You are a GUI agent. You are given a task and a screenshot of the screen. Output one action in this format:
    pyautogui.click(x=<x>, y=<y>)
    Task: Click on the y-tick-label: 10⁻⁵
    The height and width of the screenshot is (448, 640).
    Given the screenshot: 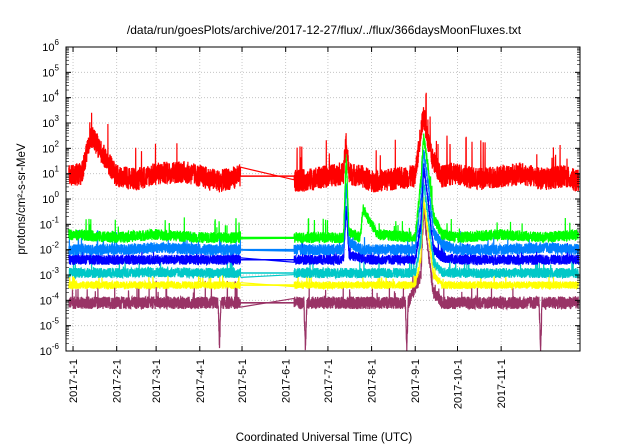 What is the action you would take?
    pyautogui.click(x=50, y=325)
    